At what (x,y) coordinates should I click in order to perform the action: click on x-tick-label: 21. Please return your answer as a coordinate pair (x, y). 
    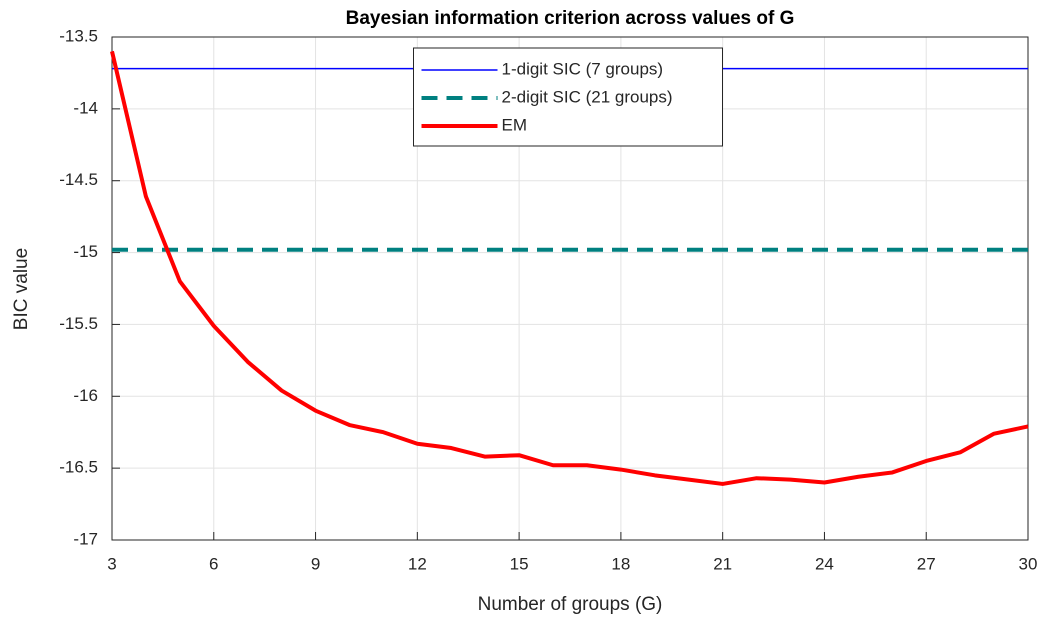
    Looking at the image, I should click on (722, 563).